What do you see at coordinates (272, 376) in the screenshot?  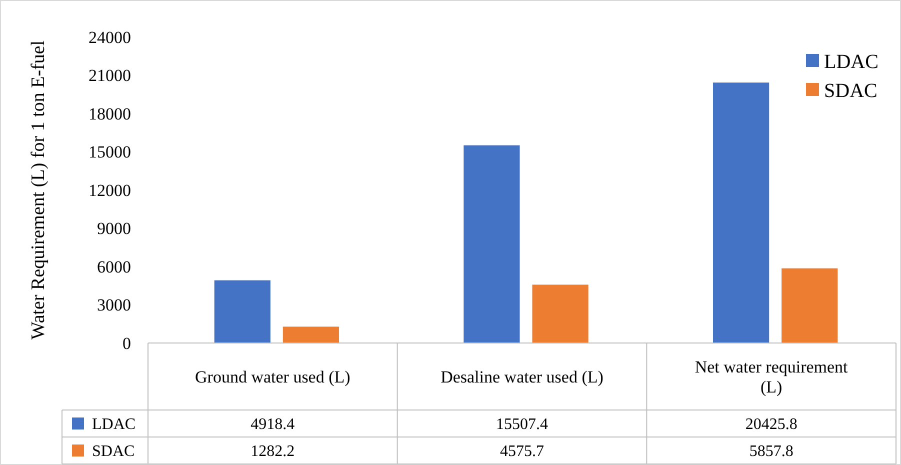 I see `x-tick-label: Ground water used (L)` at bounding box center [272, 376].